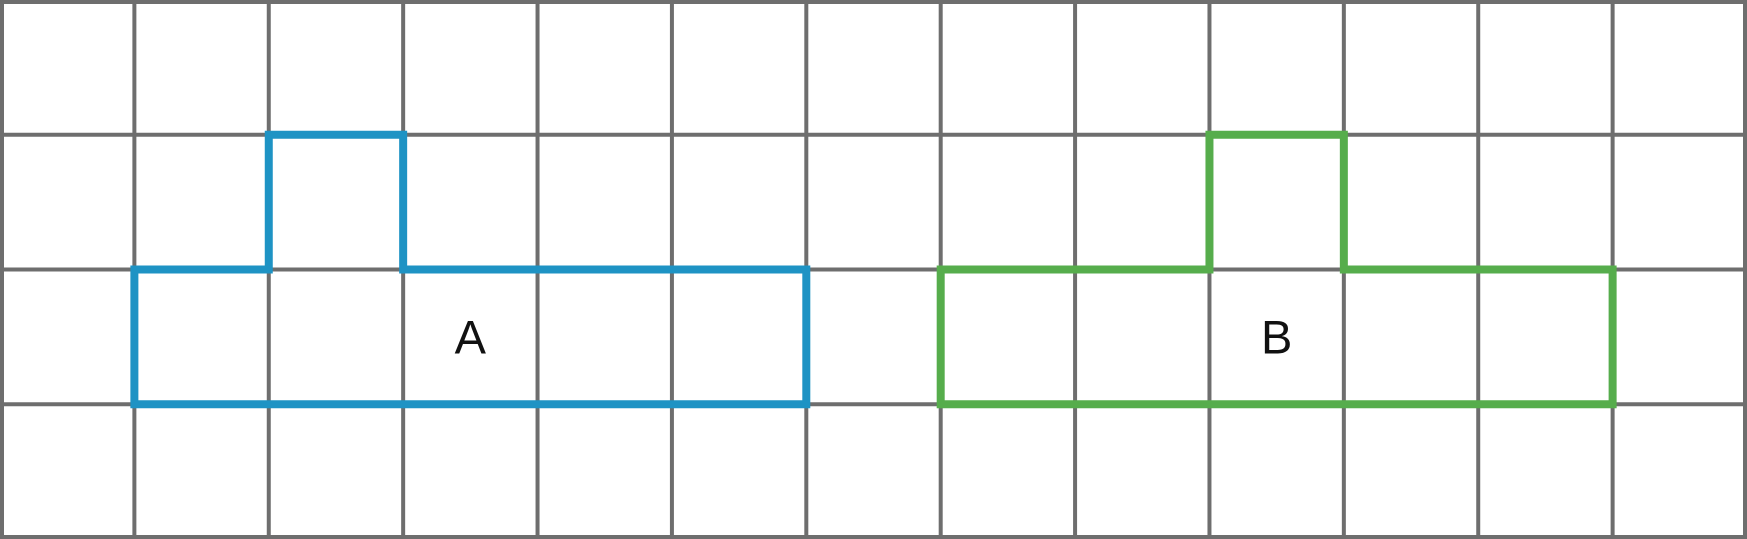 The image size is (1747, 539). What do you see at coordinates (471, 336) in the screenshot?
I see `shape-label-A: A` at bounding box center [471, 336].